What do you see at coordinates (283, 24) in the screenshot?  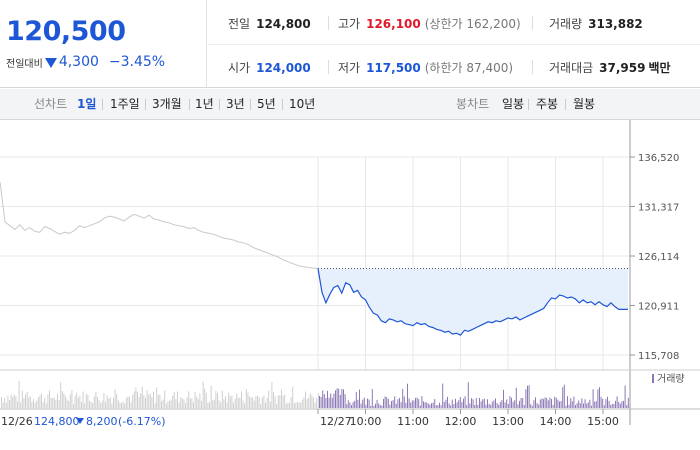 I see `stat-value: 124,800` at bounding box center [283, 24].